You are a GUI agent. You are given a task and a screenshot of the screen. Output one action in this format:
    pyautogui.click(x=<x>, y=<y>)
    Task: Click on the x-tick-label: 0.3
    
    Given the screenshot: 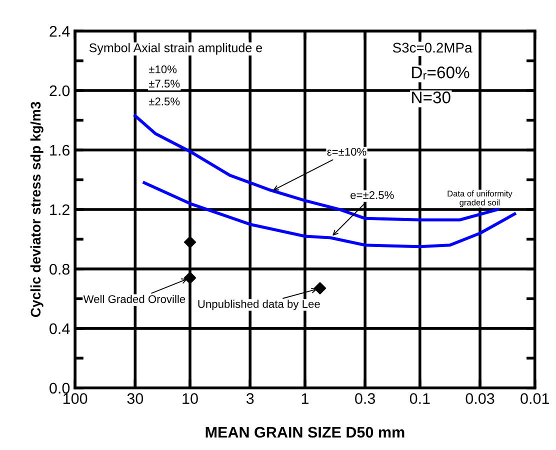 What is the action you would take?
    pyautogui.click(x=365, y=398)
    